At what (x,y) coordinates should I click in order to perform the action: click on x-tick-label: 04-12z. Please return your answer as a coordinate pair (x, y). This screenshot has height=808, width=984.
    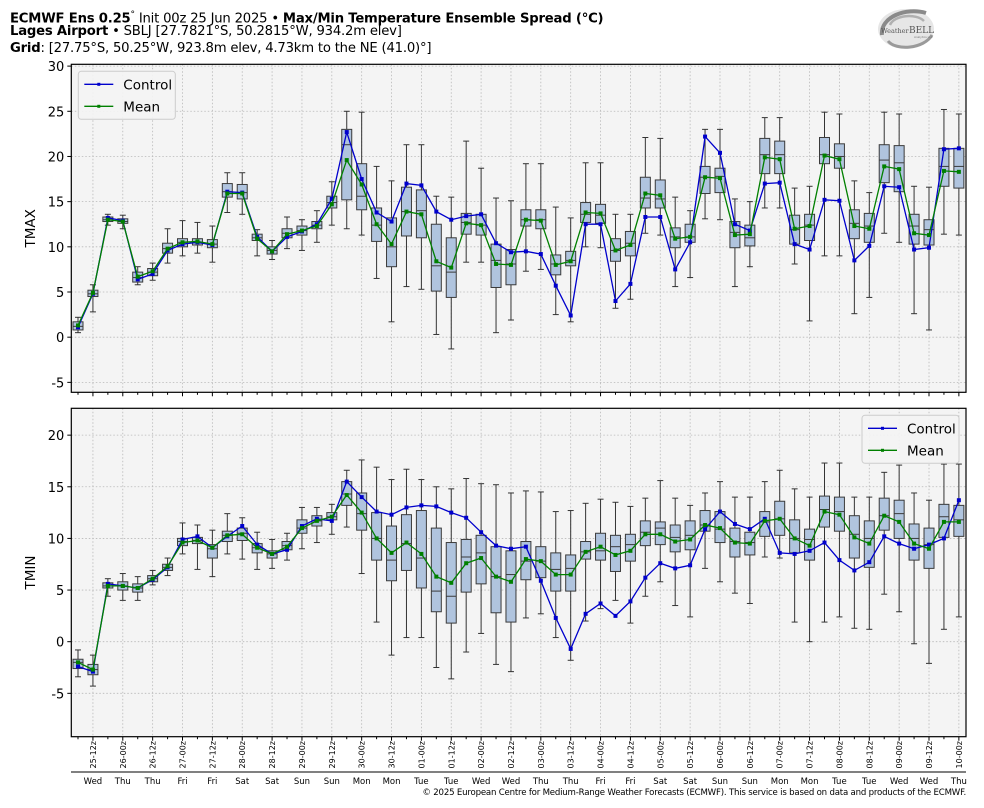
    Looking at the image, I should click on (630, 754).